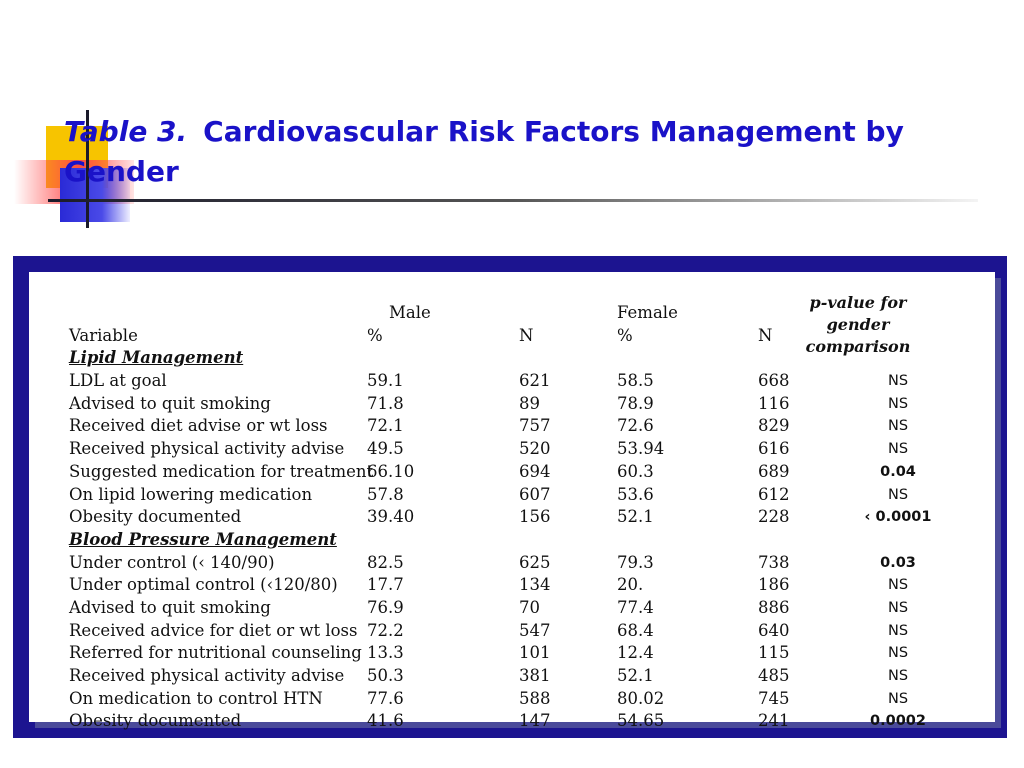 The width and height of the screenshot is (1024, 768). What do you see at coordinates (535, 653) in the screenshot?
I see `male-n-cell: 101` at bounding box center [535, 653].